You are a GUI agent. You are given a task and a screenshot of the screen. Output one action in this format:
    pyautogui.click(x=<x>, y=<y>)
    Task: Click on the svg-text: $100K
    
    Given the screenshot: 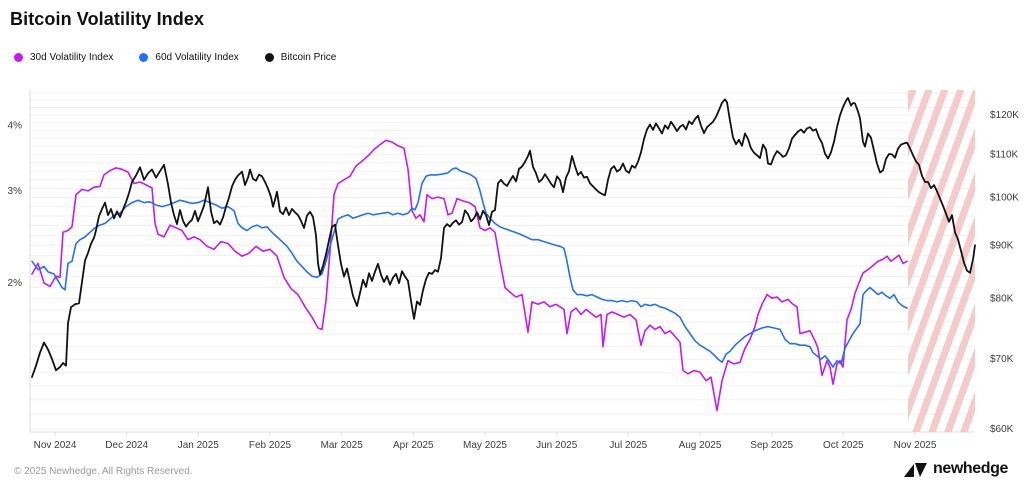 What is the action you would take?
    pyautogui.click(x=1004, y=198)
    